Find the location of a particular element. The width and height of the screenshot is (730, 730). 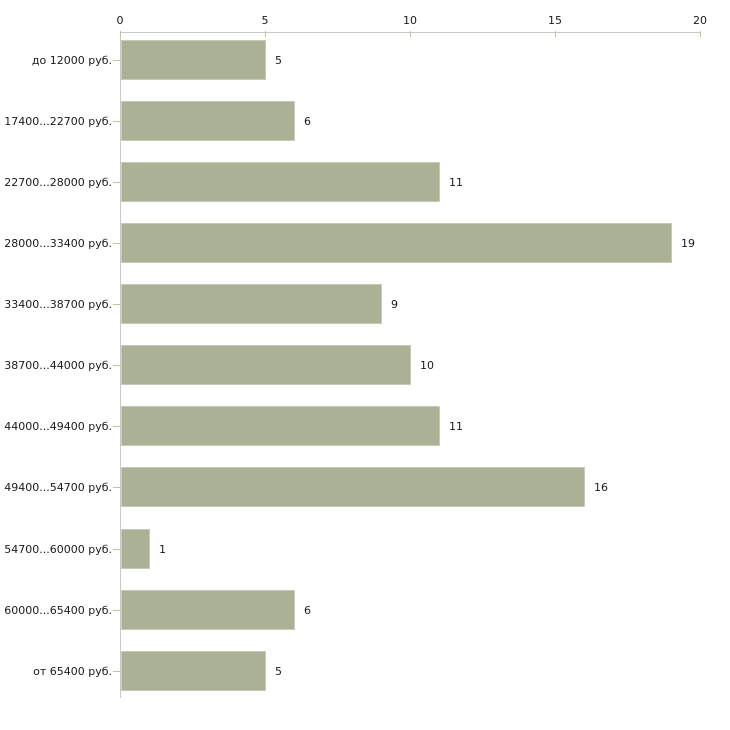

category-label: 49400...54700 руб. is located at coordinates (58, 487).